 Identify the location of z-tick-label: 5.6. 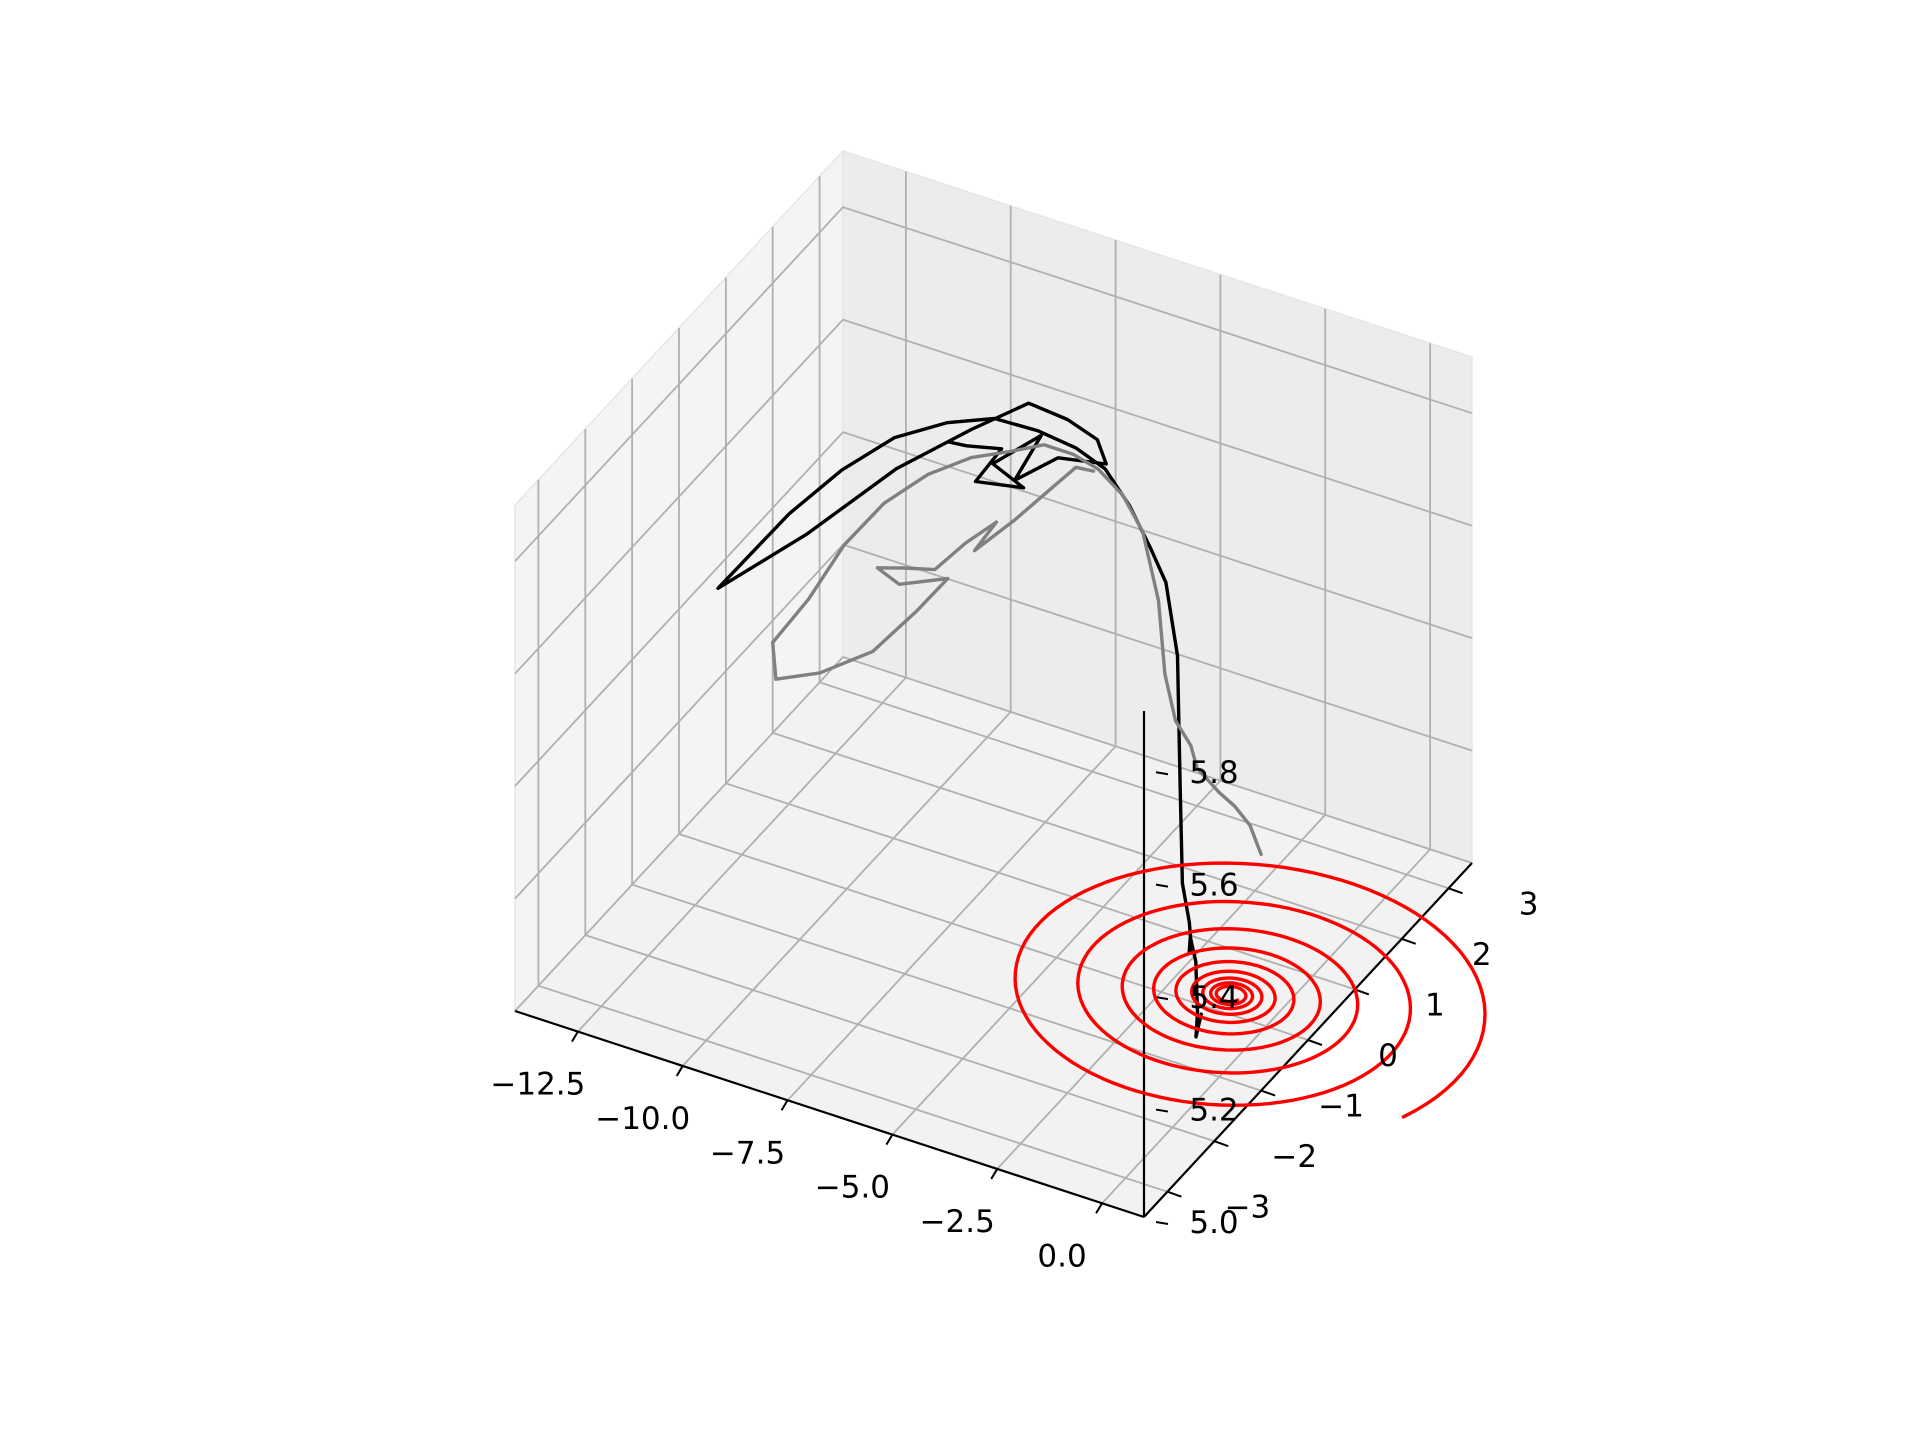
(1213, 886).